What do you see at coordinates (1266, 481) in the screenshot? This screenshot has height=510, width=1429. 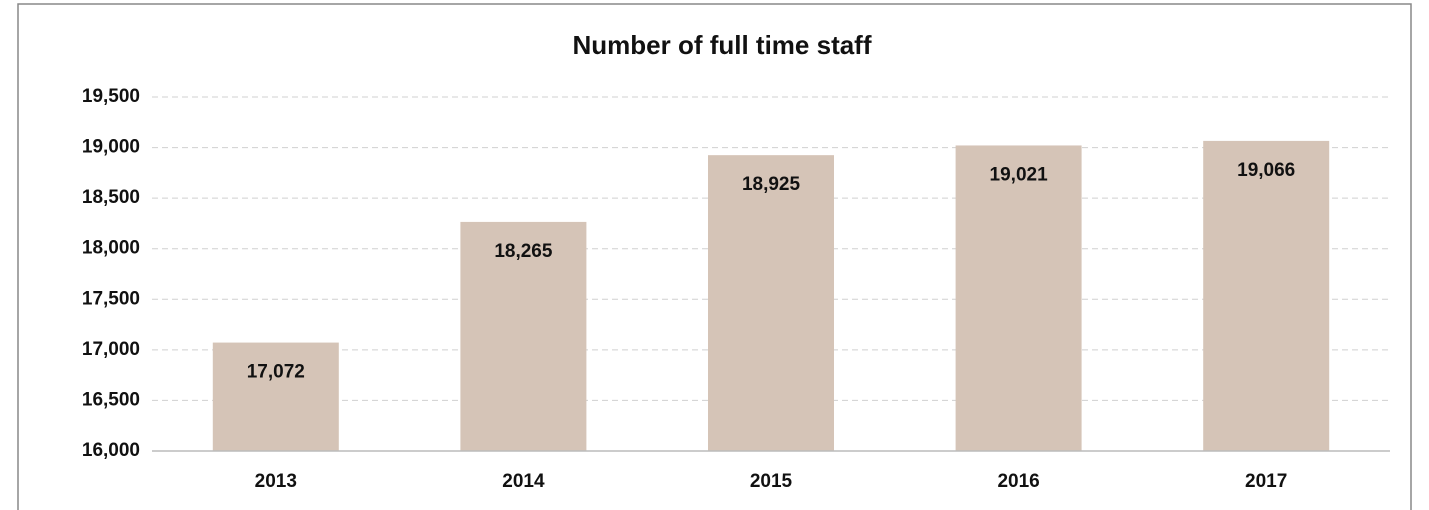 I see `x-tick-label: 2017` at bounding box center [1266, 481].